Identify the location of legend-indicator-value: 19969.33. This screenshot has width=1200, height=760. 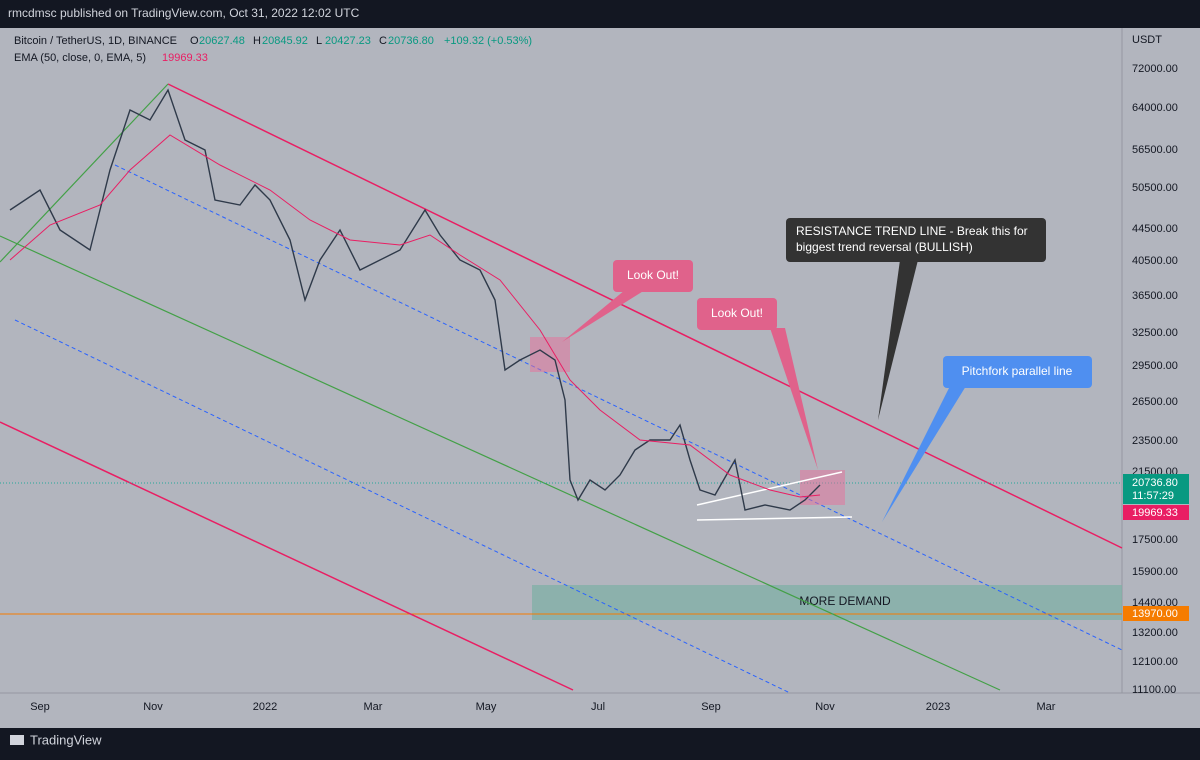
(185, 58).